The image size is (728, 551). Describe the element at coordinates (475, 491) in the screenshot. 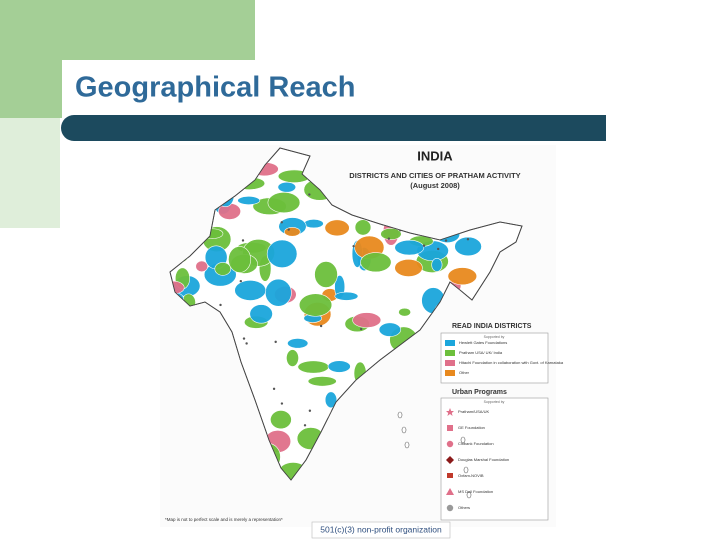

I see `legend-label: MS Dell Foundation` at that location.